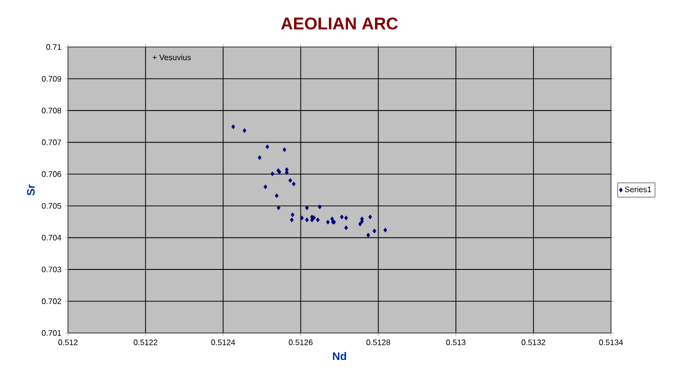  Describe the element at coordinates (339, 24) in the screenshot. I see `chart-title: AEOLIAN ARC` at that location.